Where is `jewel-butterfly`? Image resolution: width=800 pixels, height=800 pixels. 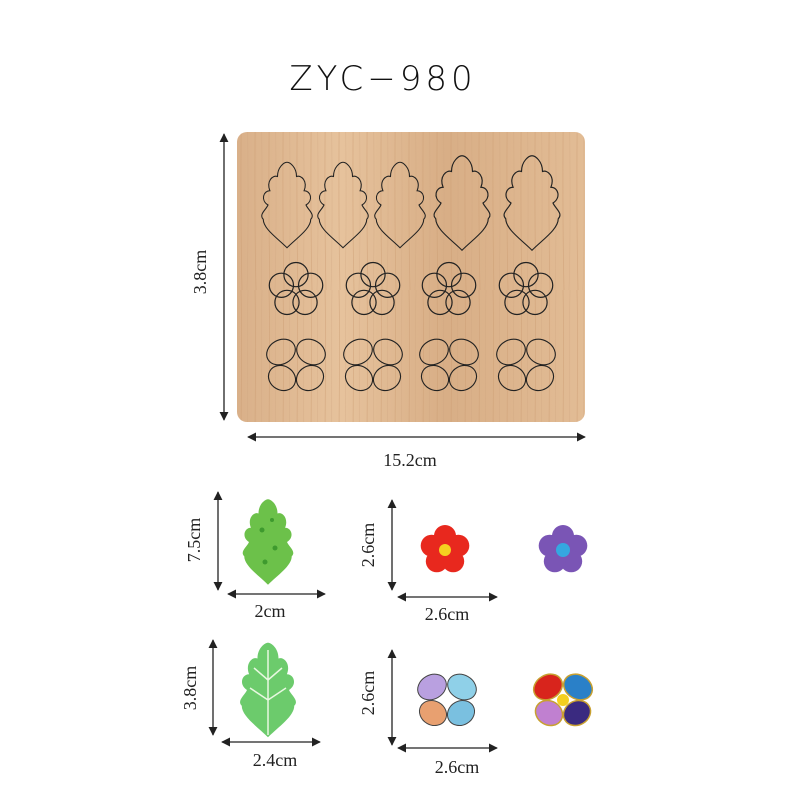
jewel-butterfly is located at coordinates (563, 700).